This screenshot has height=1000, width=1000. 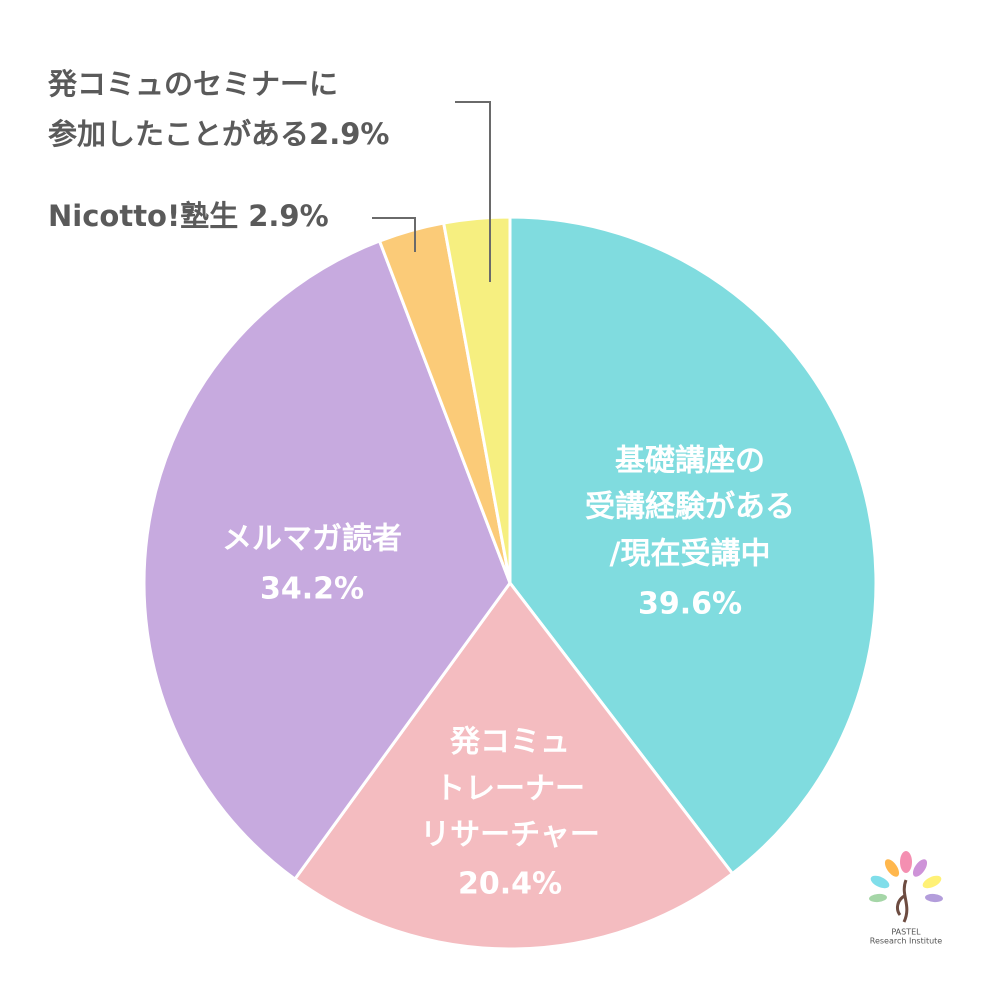 What do you see at coordinates (690, 604) in the screenshot?
I see `value-label: 39.6%` at bounding box center [690, 604].